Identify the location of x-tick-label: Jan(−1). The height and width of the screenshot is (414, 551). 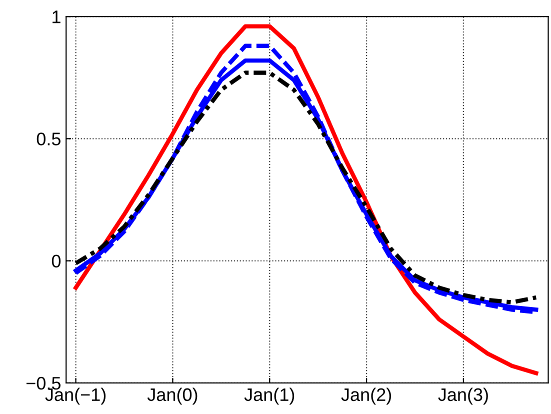
(75, 396).